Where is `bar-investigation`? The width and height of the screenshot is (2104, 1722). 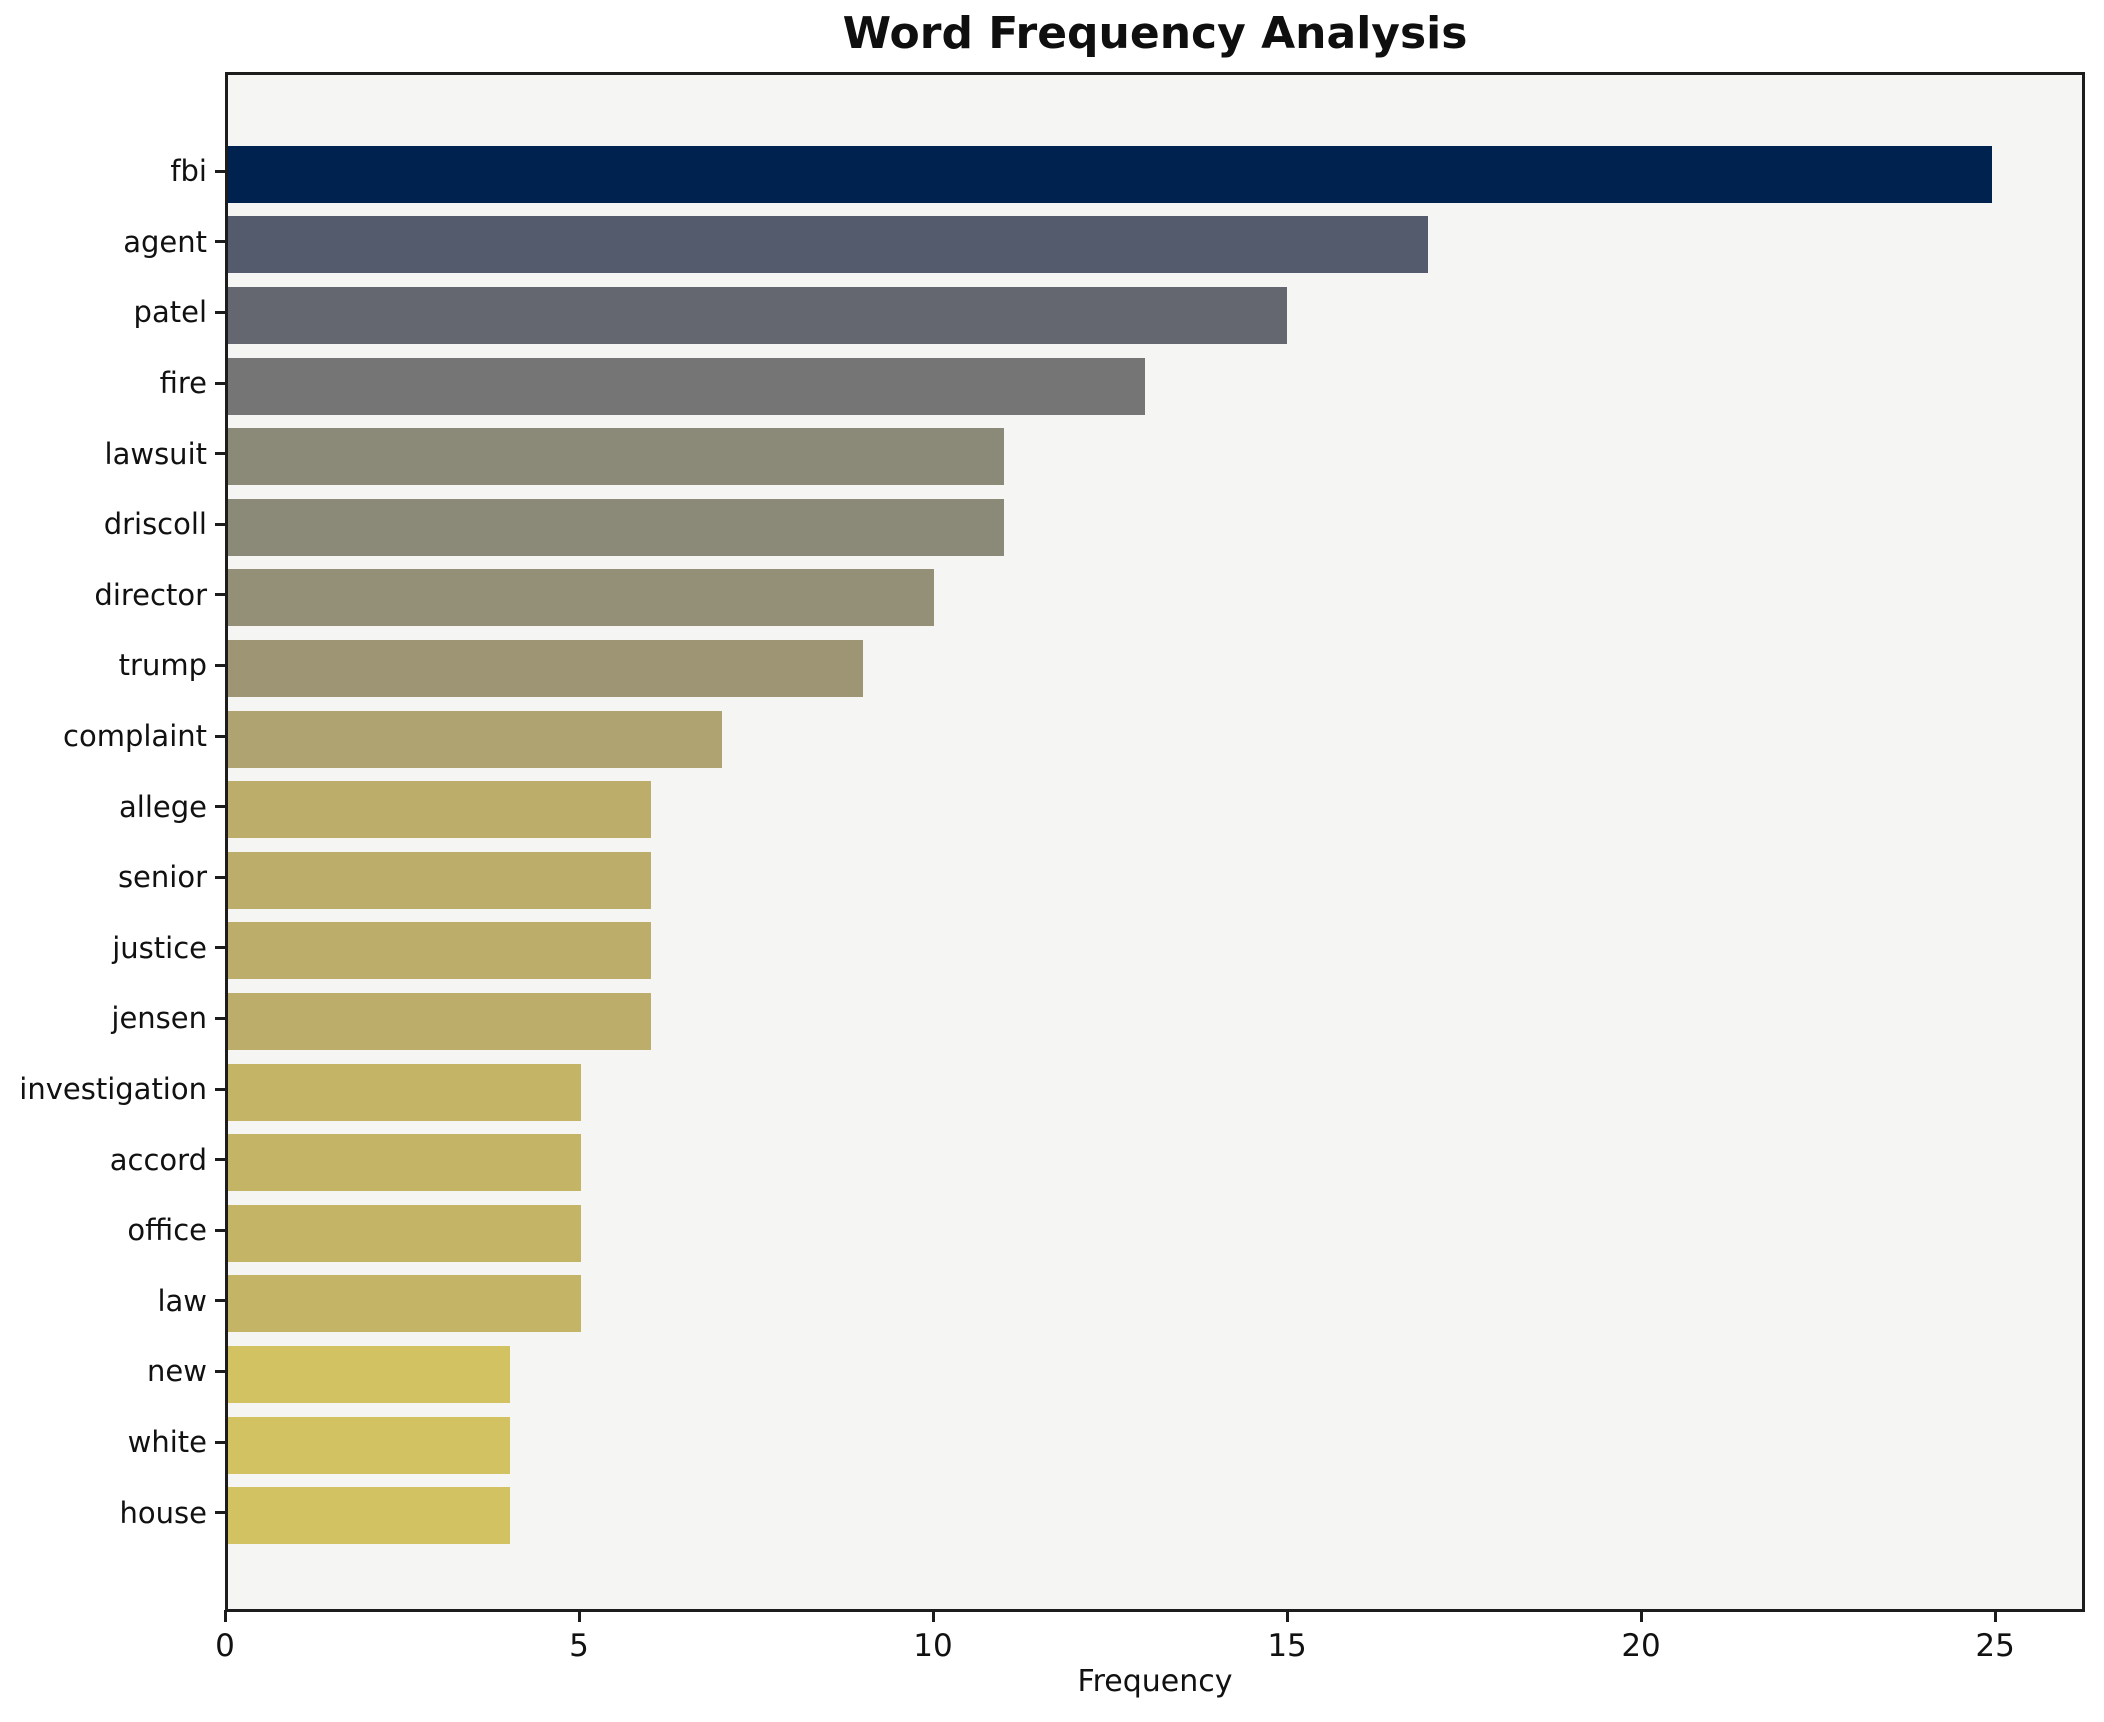
bar-investigation is located at coordinates (404, 1092).